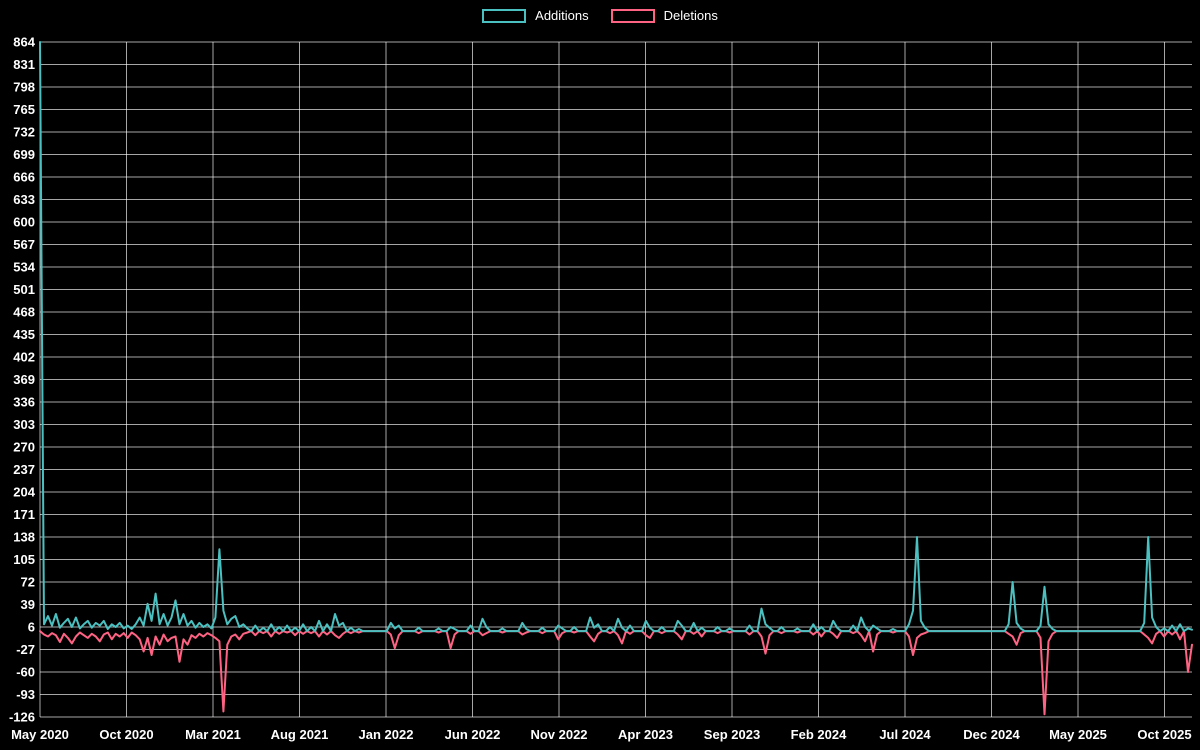 The height and width of the screenshot is (750, 1200). What do you see at coordinates (558, 734) in the screenshot?
I see `x-tick-label: Nov 2022` at bounding box center [558, 734].